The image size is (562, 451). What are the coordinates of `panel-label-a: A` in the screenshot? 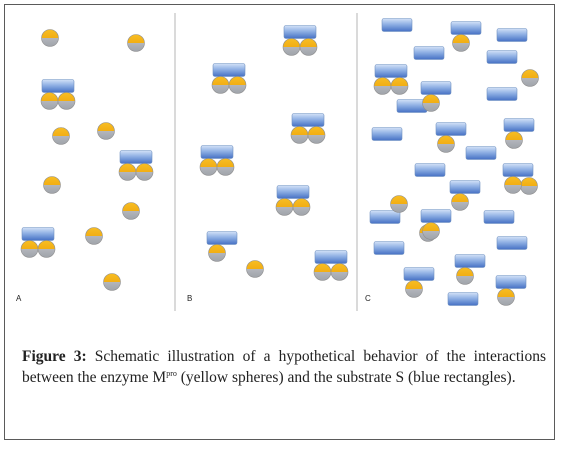 It's located at (19, 298).